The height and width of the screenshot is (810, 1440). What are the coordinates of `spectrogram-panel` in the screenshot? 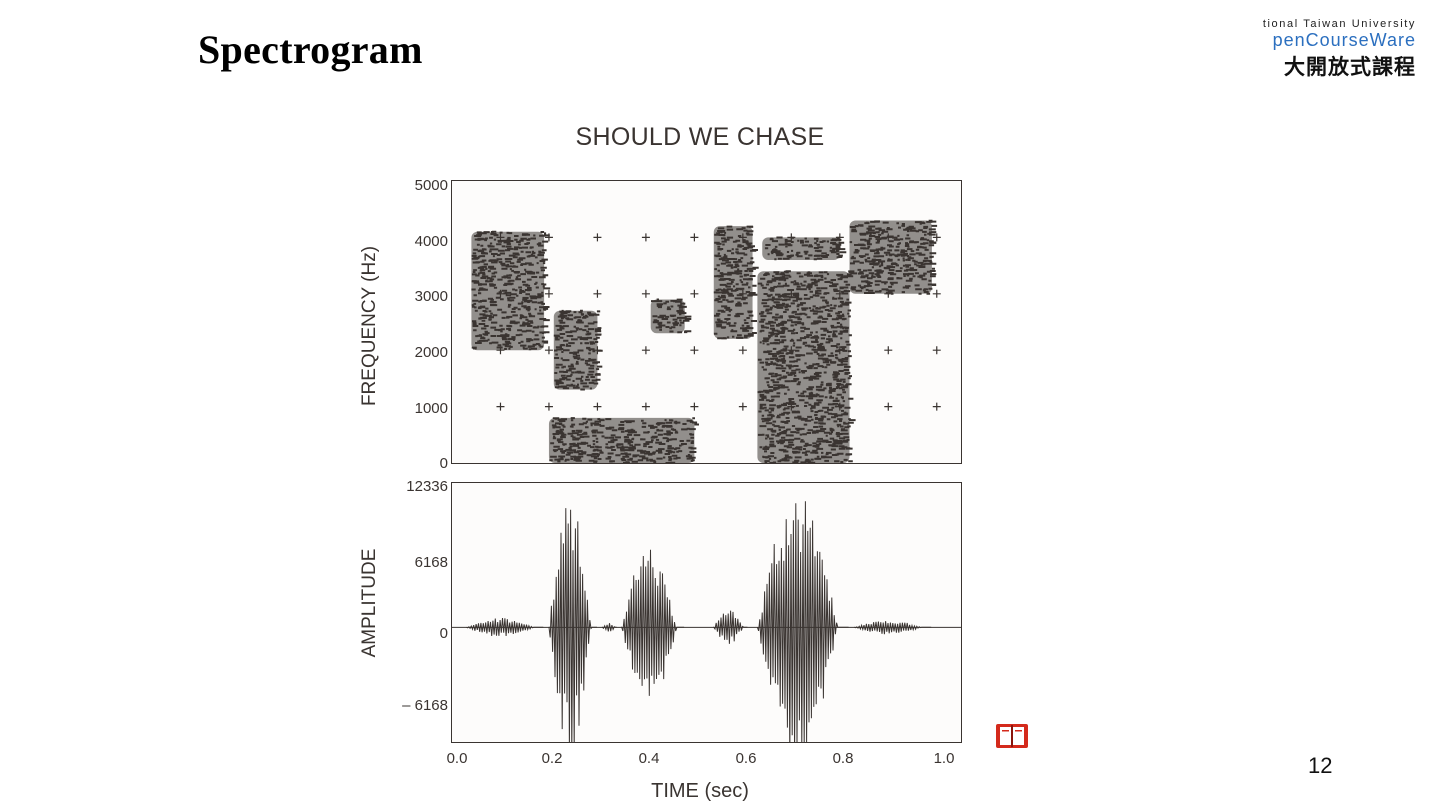 It's located at (706, 322).